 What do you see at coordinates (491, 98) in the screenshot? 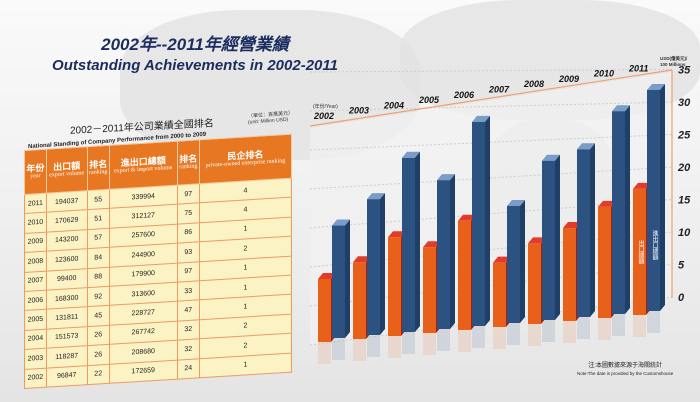
I see `year-axis-line` at bounding box center [491, 98].